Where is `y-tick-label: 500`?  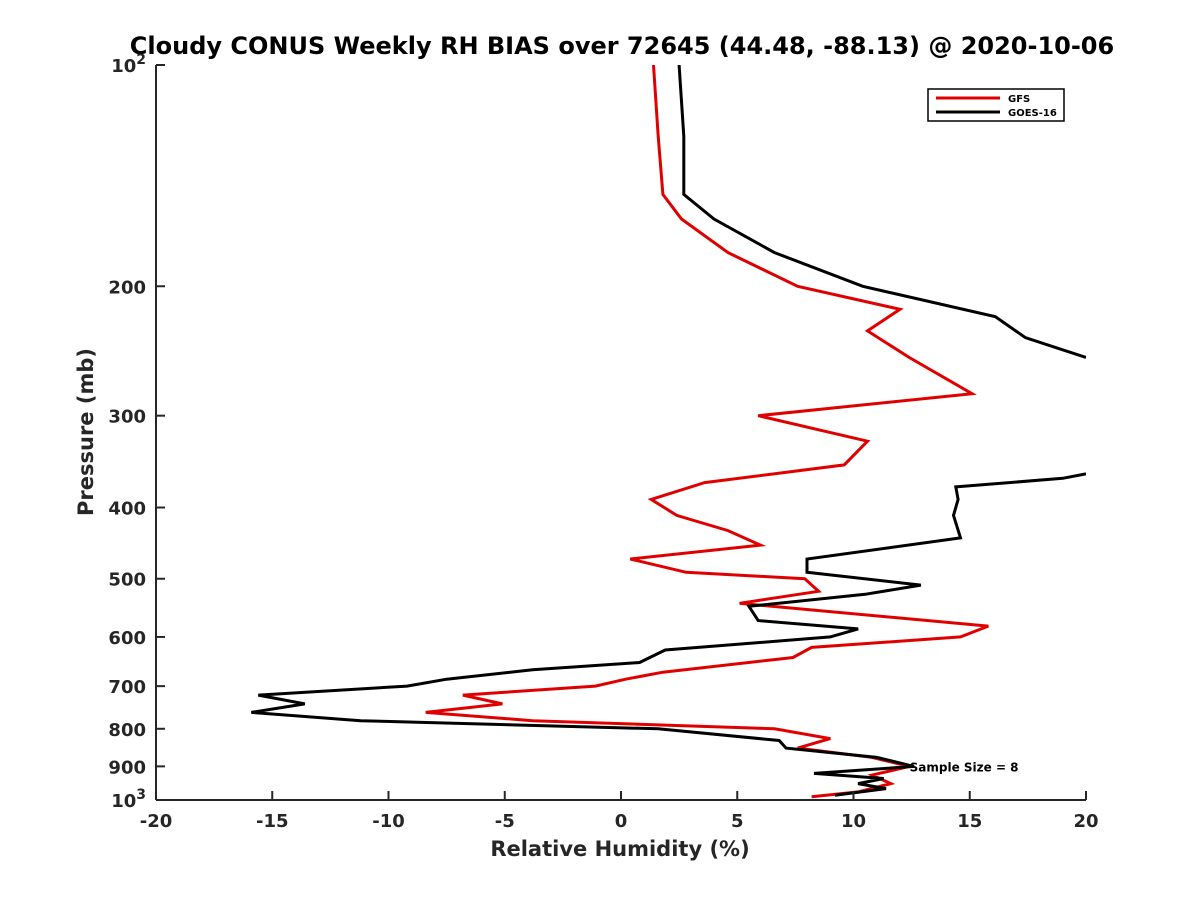
y-tick-label: 500 is located at coordinates (127, 580).